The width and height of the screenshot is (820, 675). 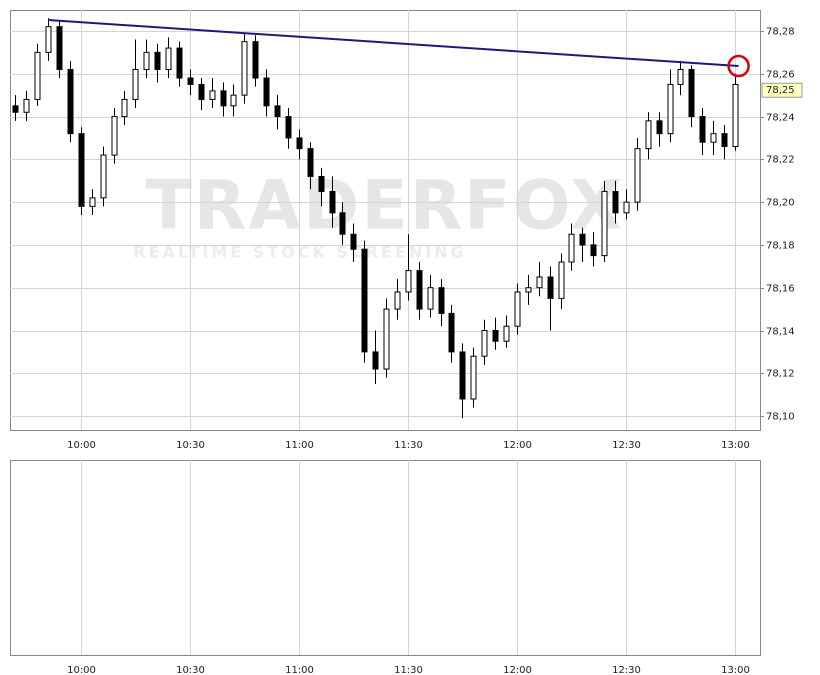 I want to click on last-price-label: 78,25, so click(x=780, y=90).